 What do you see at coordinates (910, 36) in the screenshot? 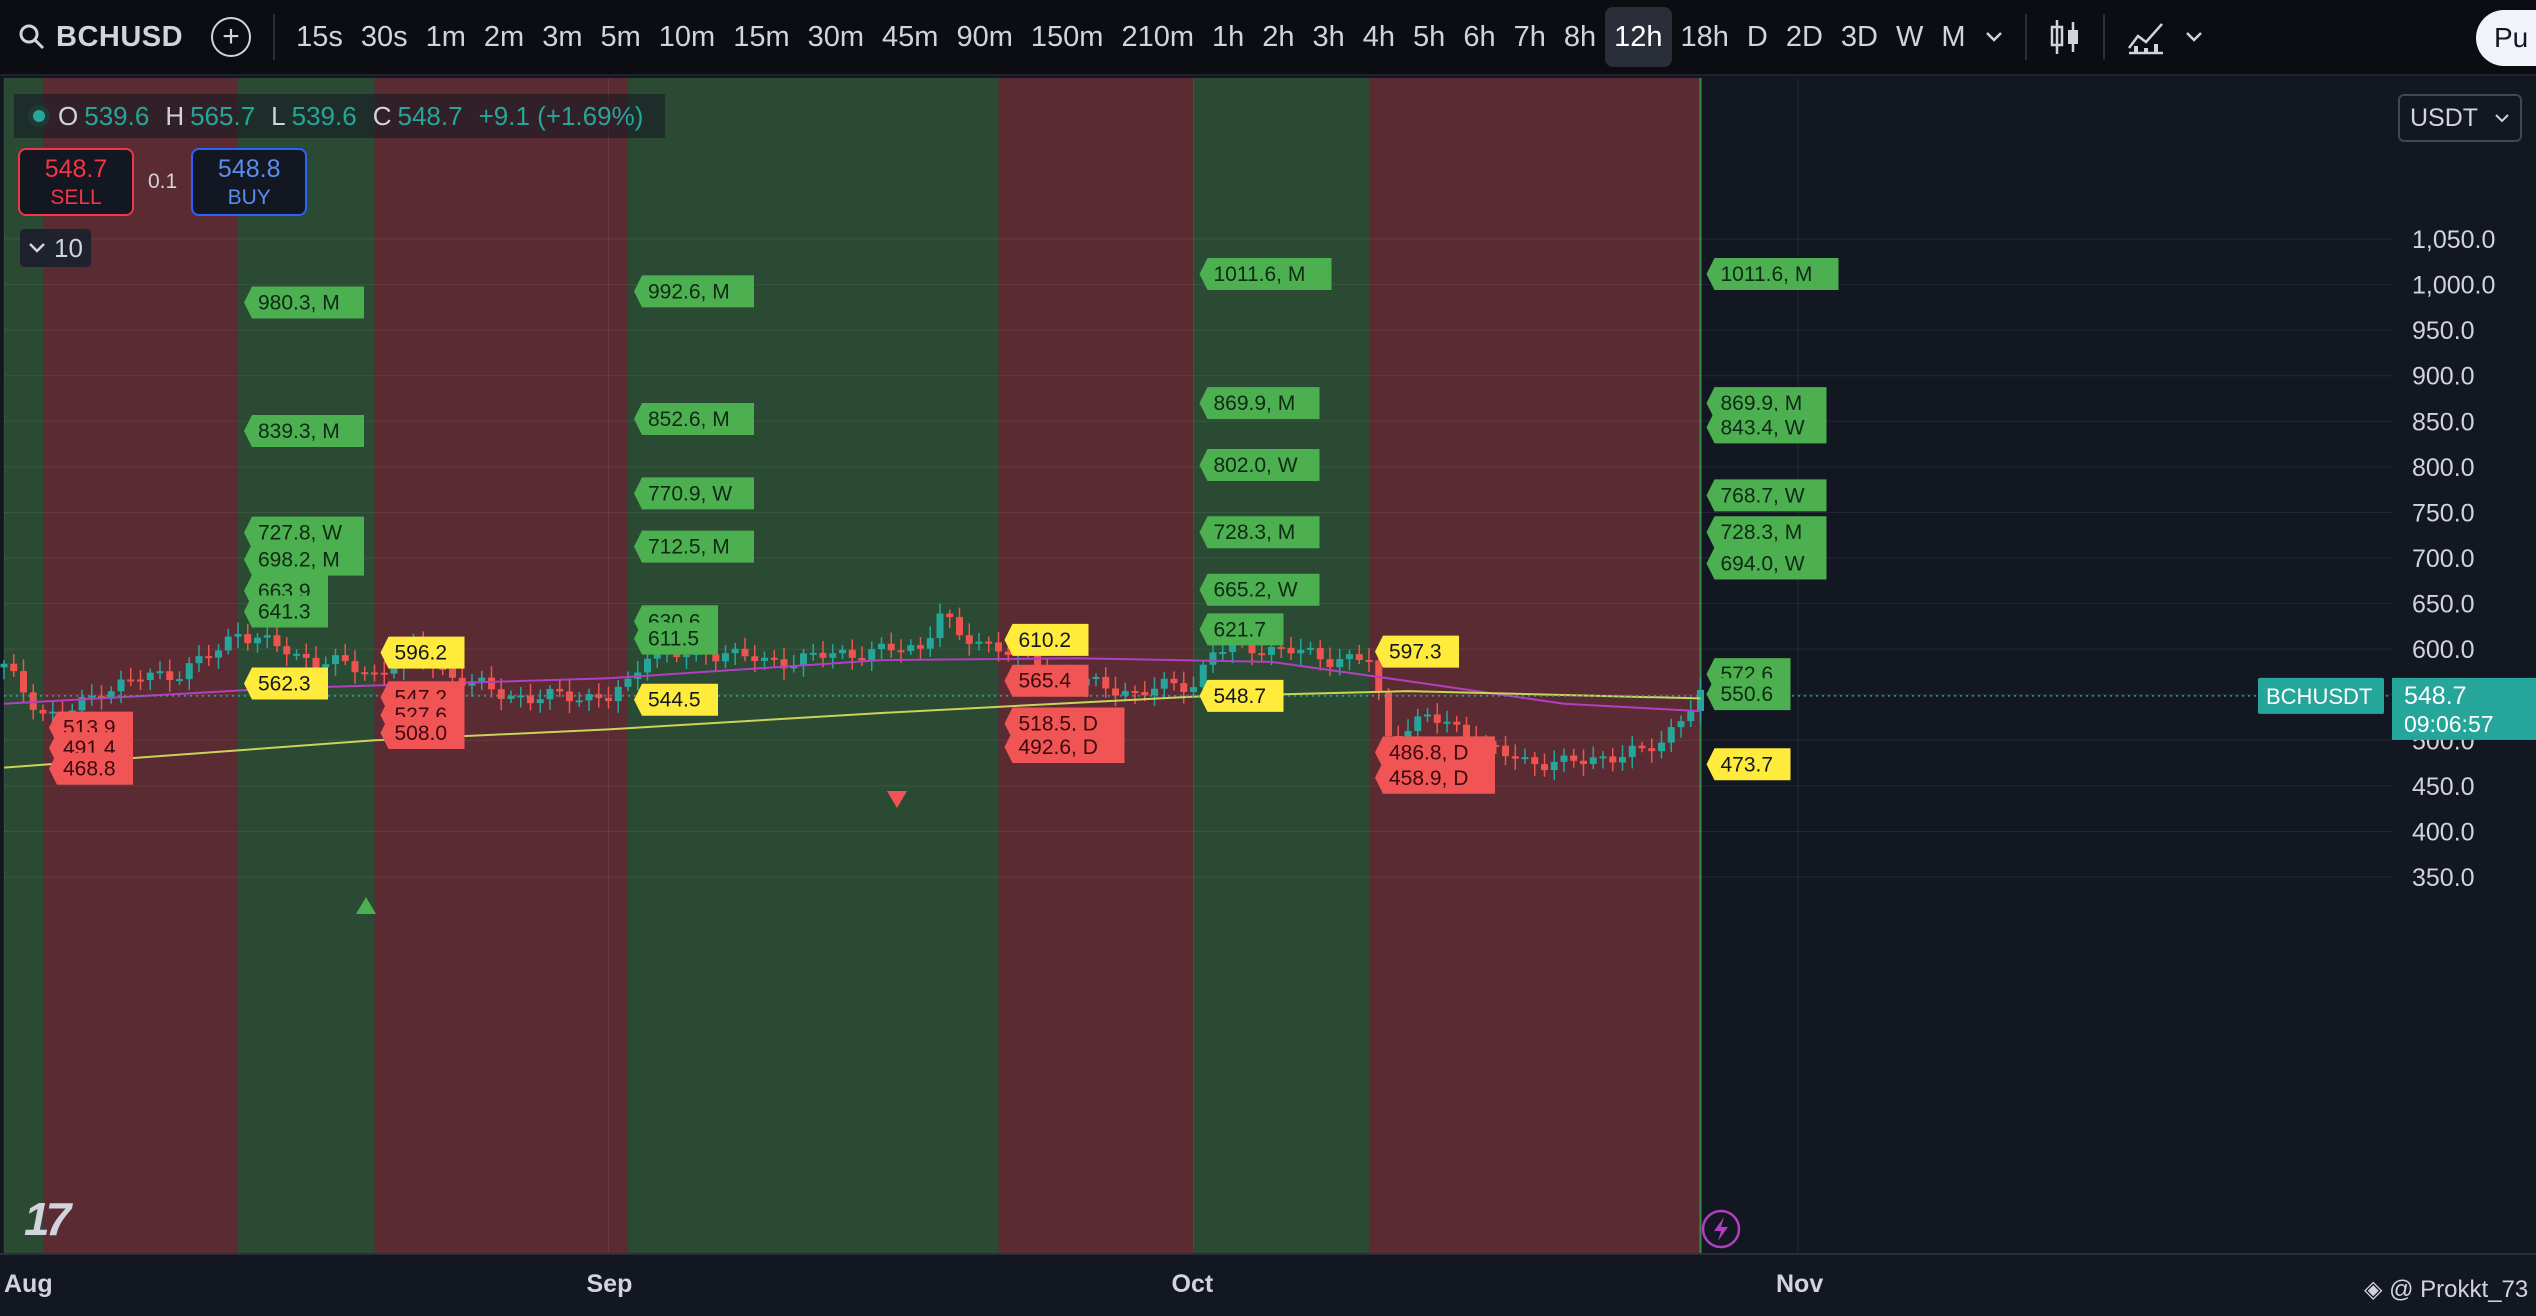
I see `interval-45m: 45m` at bounding box center [910, 36].